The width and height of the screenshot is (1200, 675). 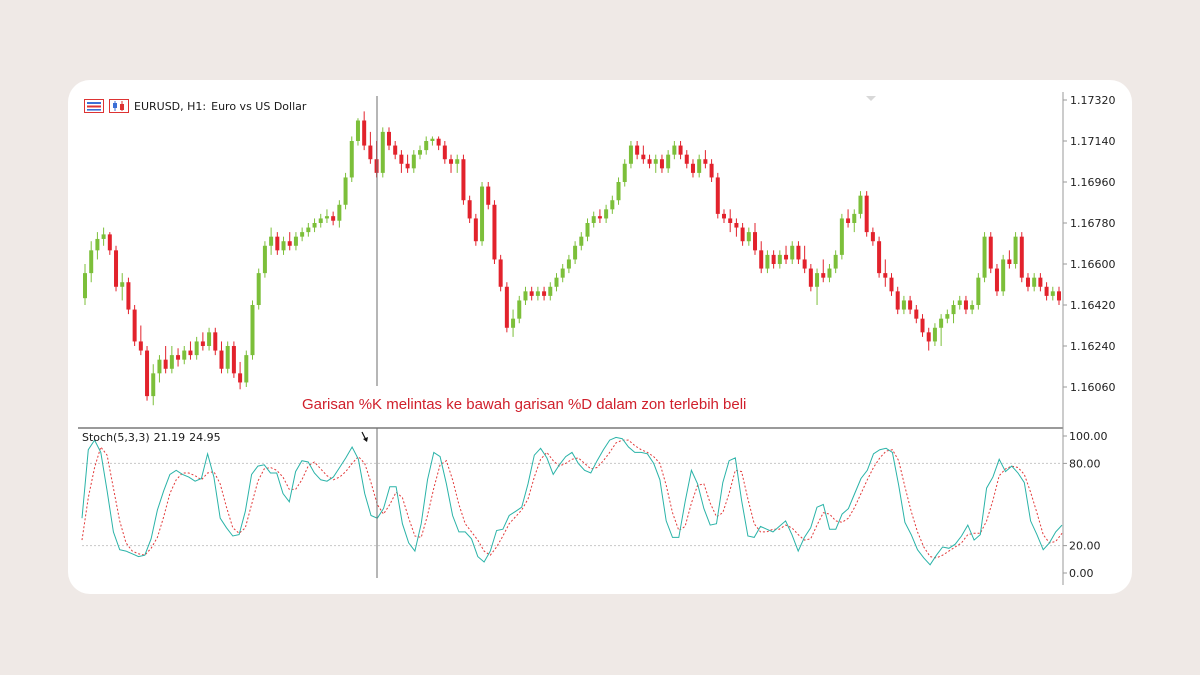 What do you see at coordinates (169, 437) in the screenshot?
I see `k-value: 21.19` at bounding box center [169, 437].